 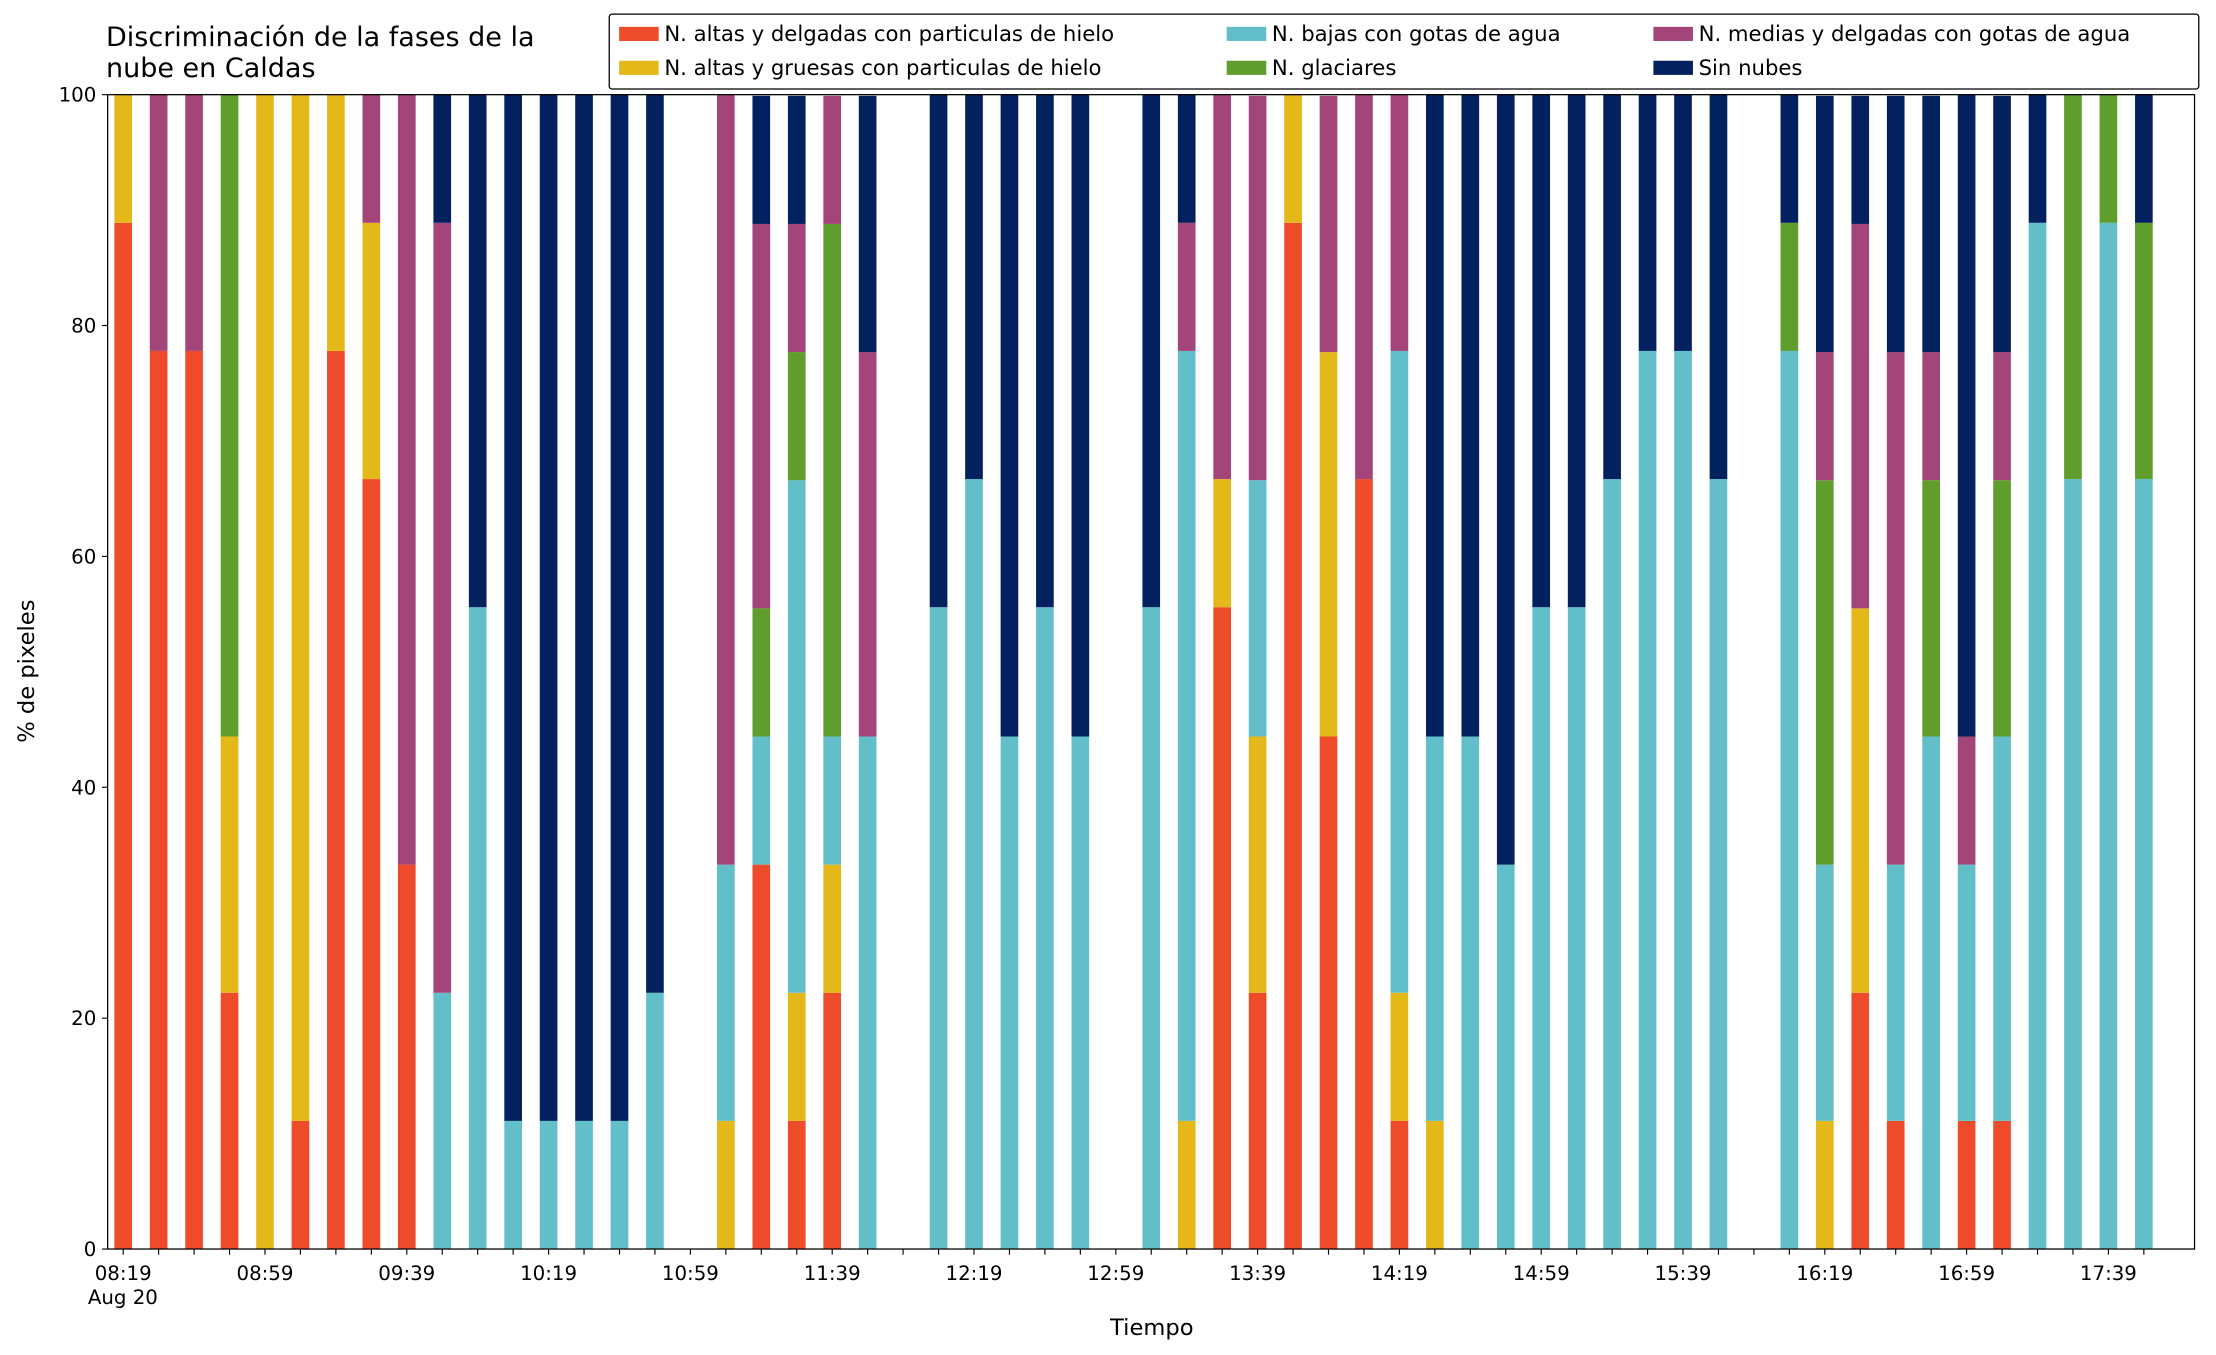 I want to click on x-tick-label: 15:39, so click(x=1683, y=1273).